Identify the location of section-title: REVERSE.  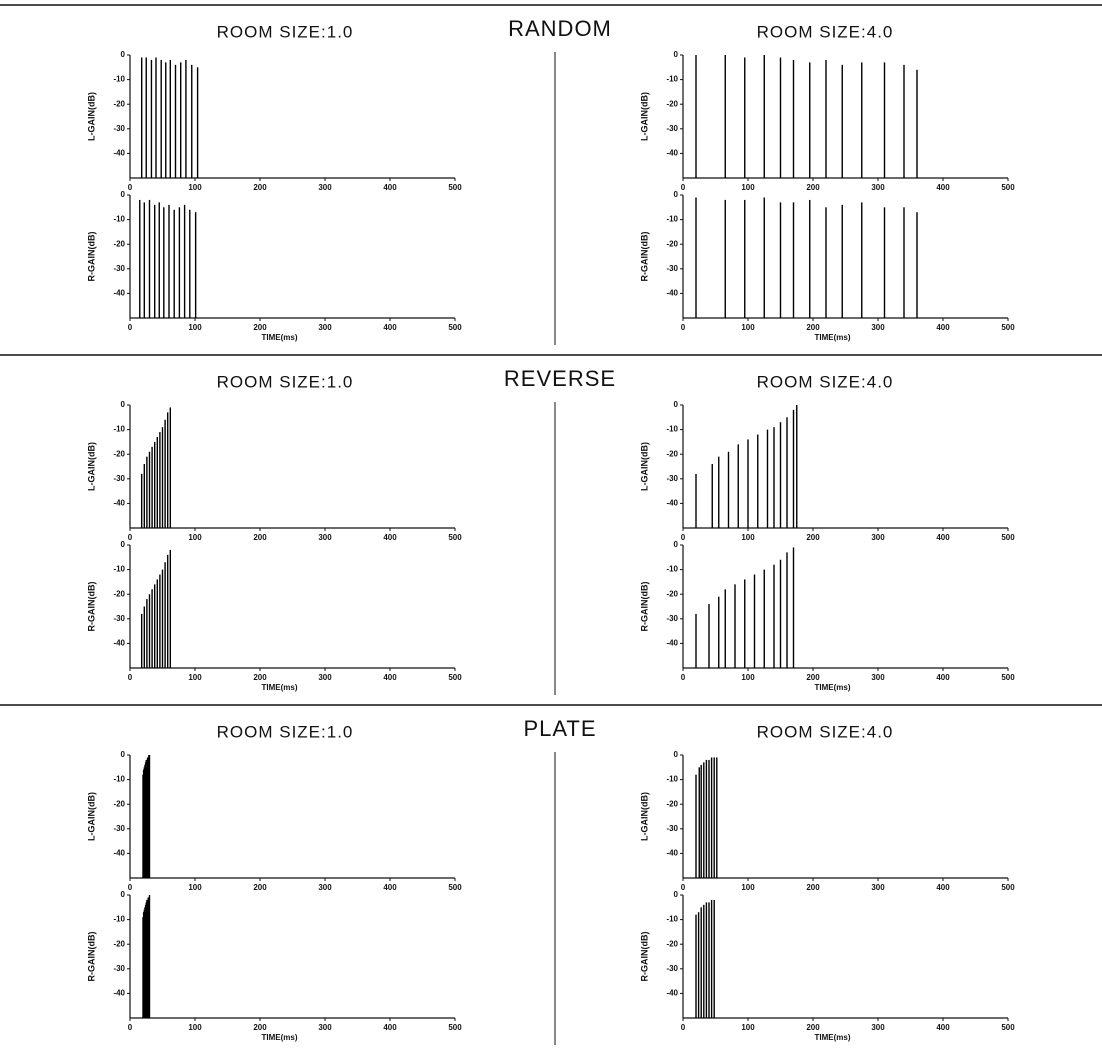
(560, 378).